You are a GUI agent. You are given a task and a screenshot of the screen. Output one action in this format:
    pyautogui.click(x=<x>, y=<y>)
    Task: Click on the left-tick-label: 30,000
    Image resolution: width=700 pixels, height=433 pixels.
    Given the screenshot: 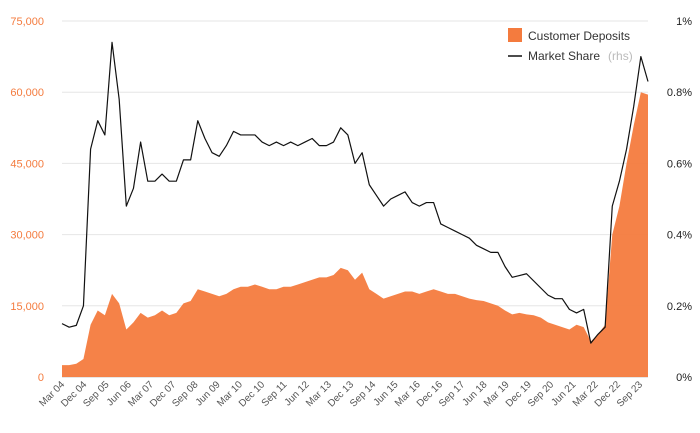 What is the action you would take?
    pyautogui.click(x=27, y=236)
    